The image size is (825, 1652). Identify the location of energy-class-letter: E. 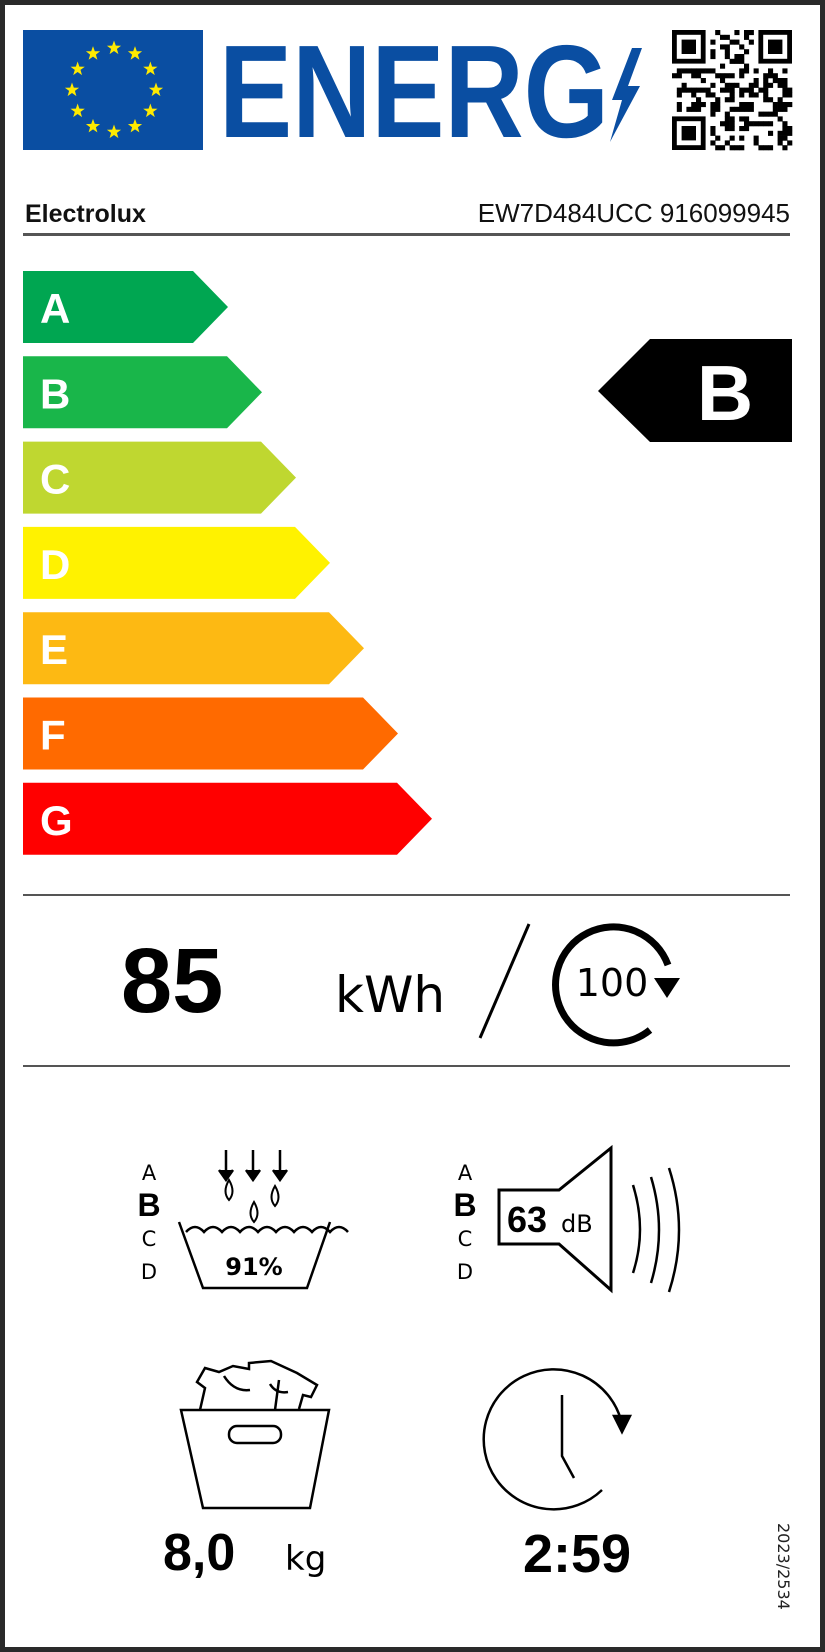
(54, 649).